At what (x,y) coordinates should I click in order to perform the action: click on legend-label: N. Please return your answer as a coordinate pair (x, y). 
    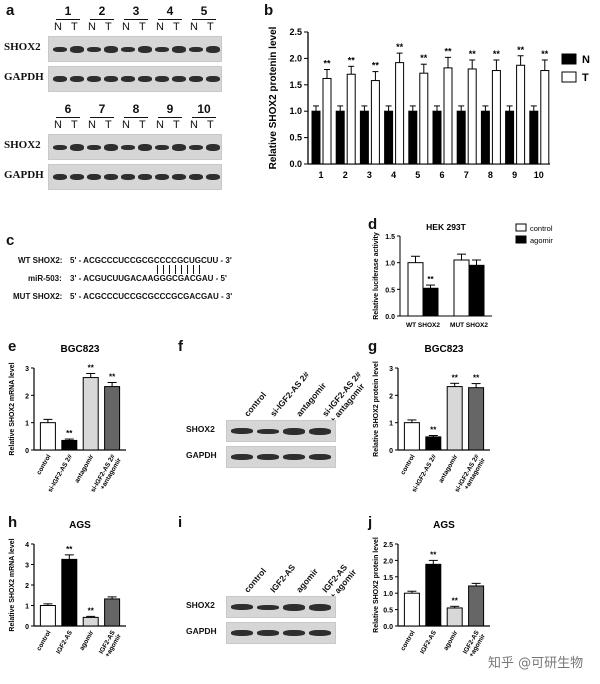
    Looking at the image, I should click on (586, 60).